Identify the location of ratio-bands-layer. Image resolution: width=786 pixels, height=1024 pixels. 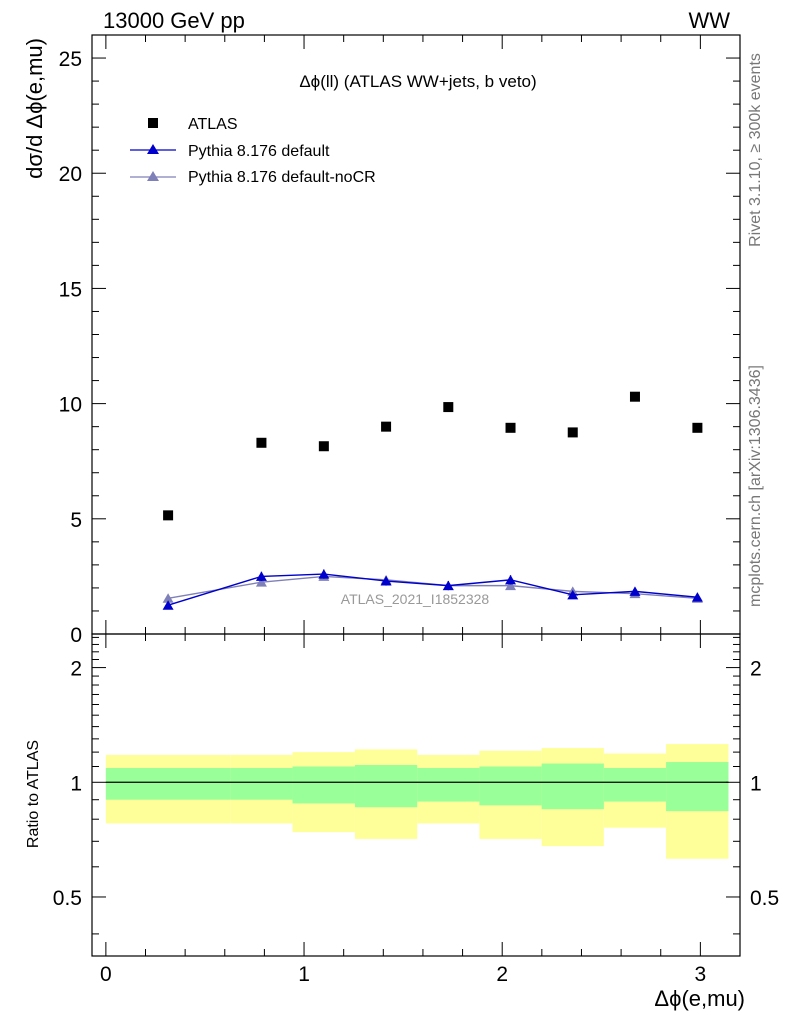
(417, 801).